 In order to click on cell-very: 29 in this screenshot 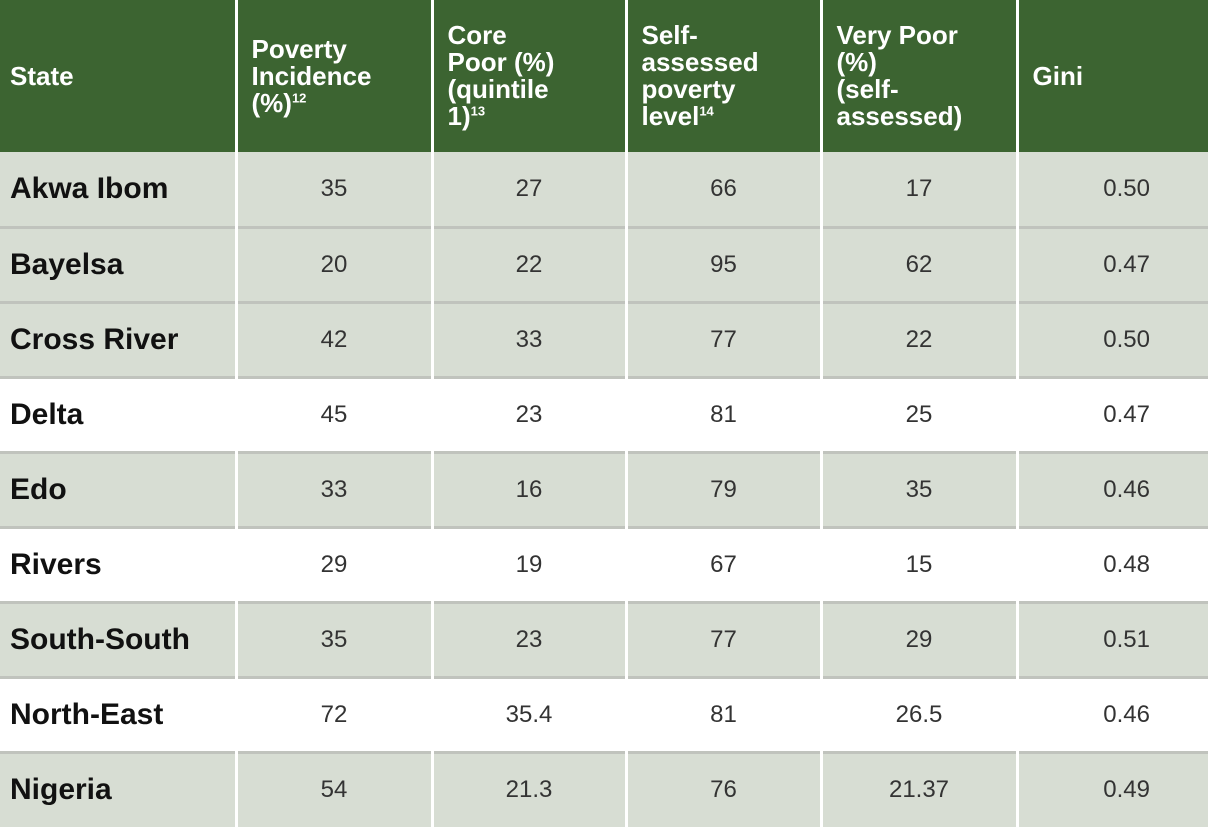, I will do `click(918, 638)`.